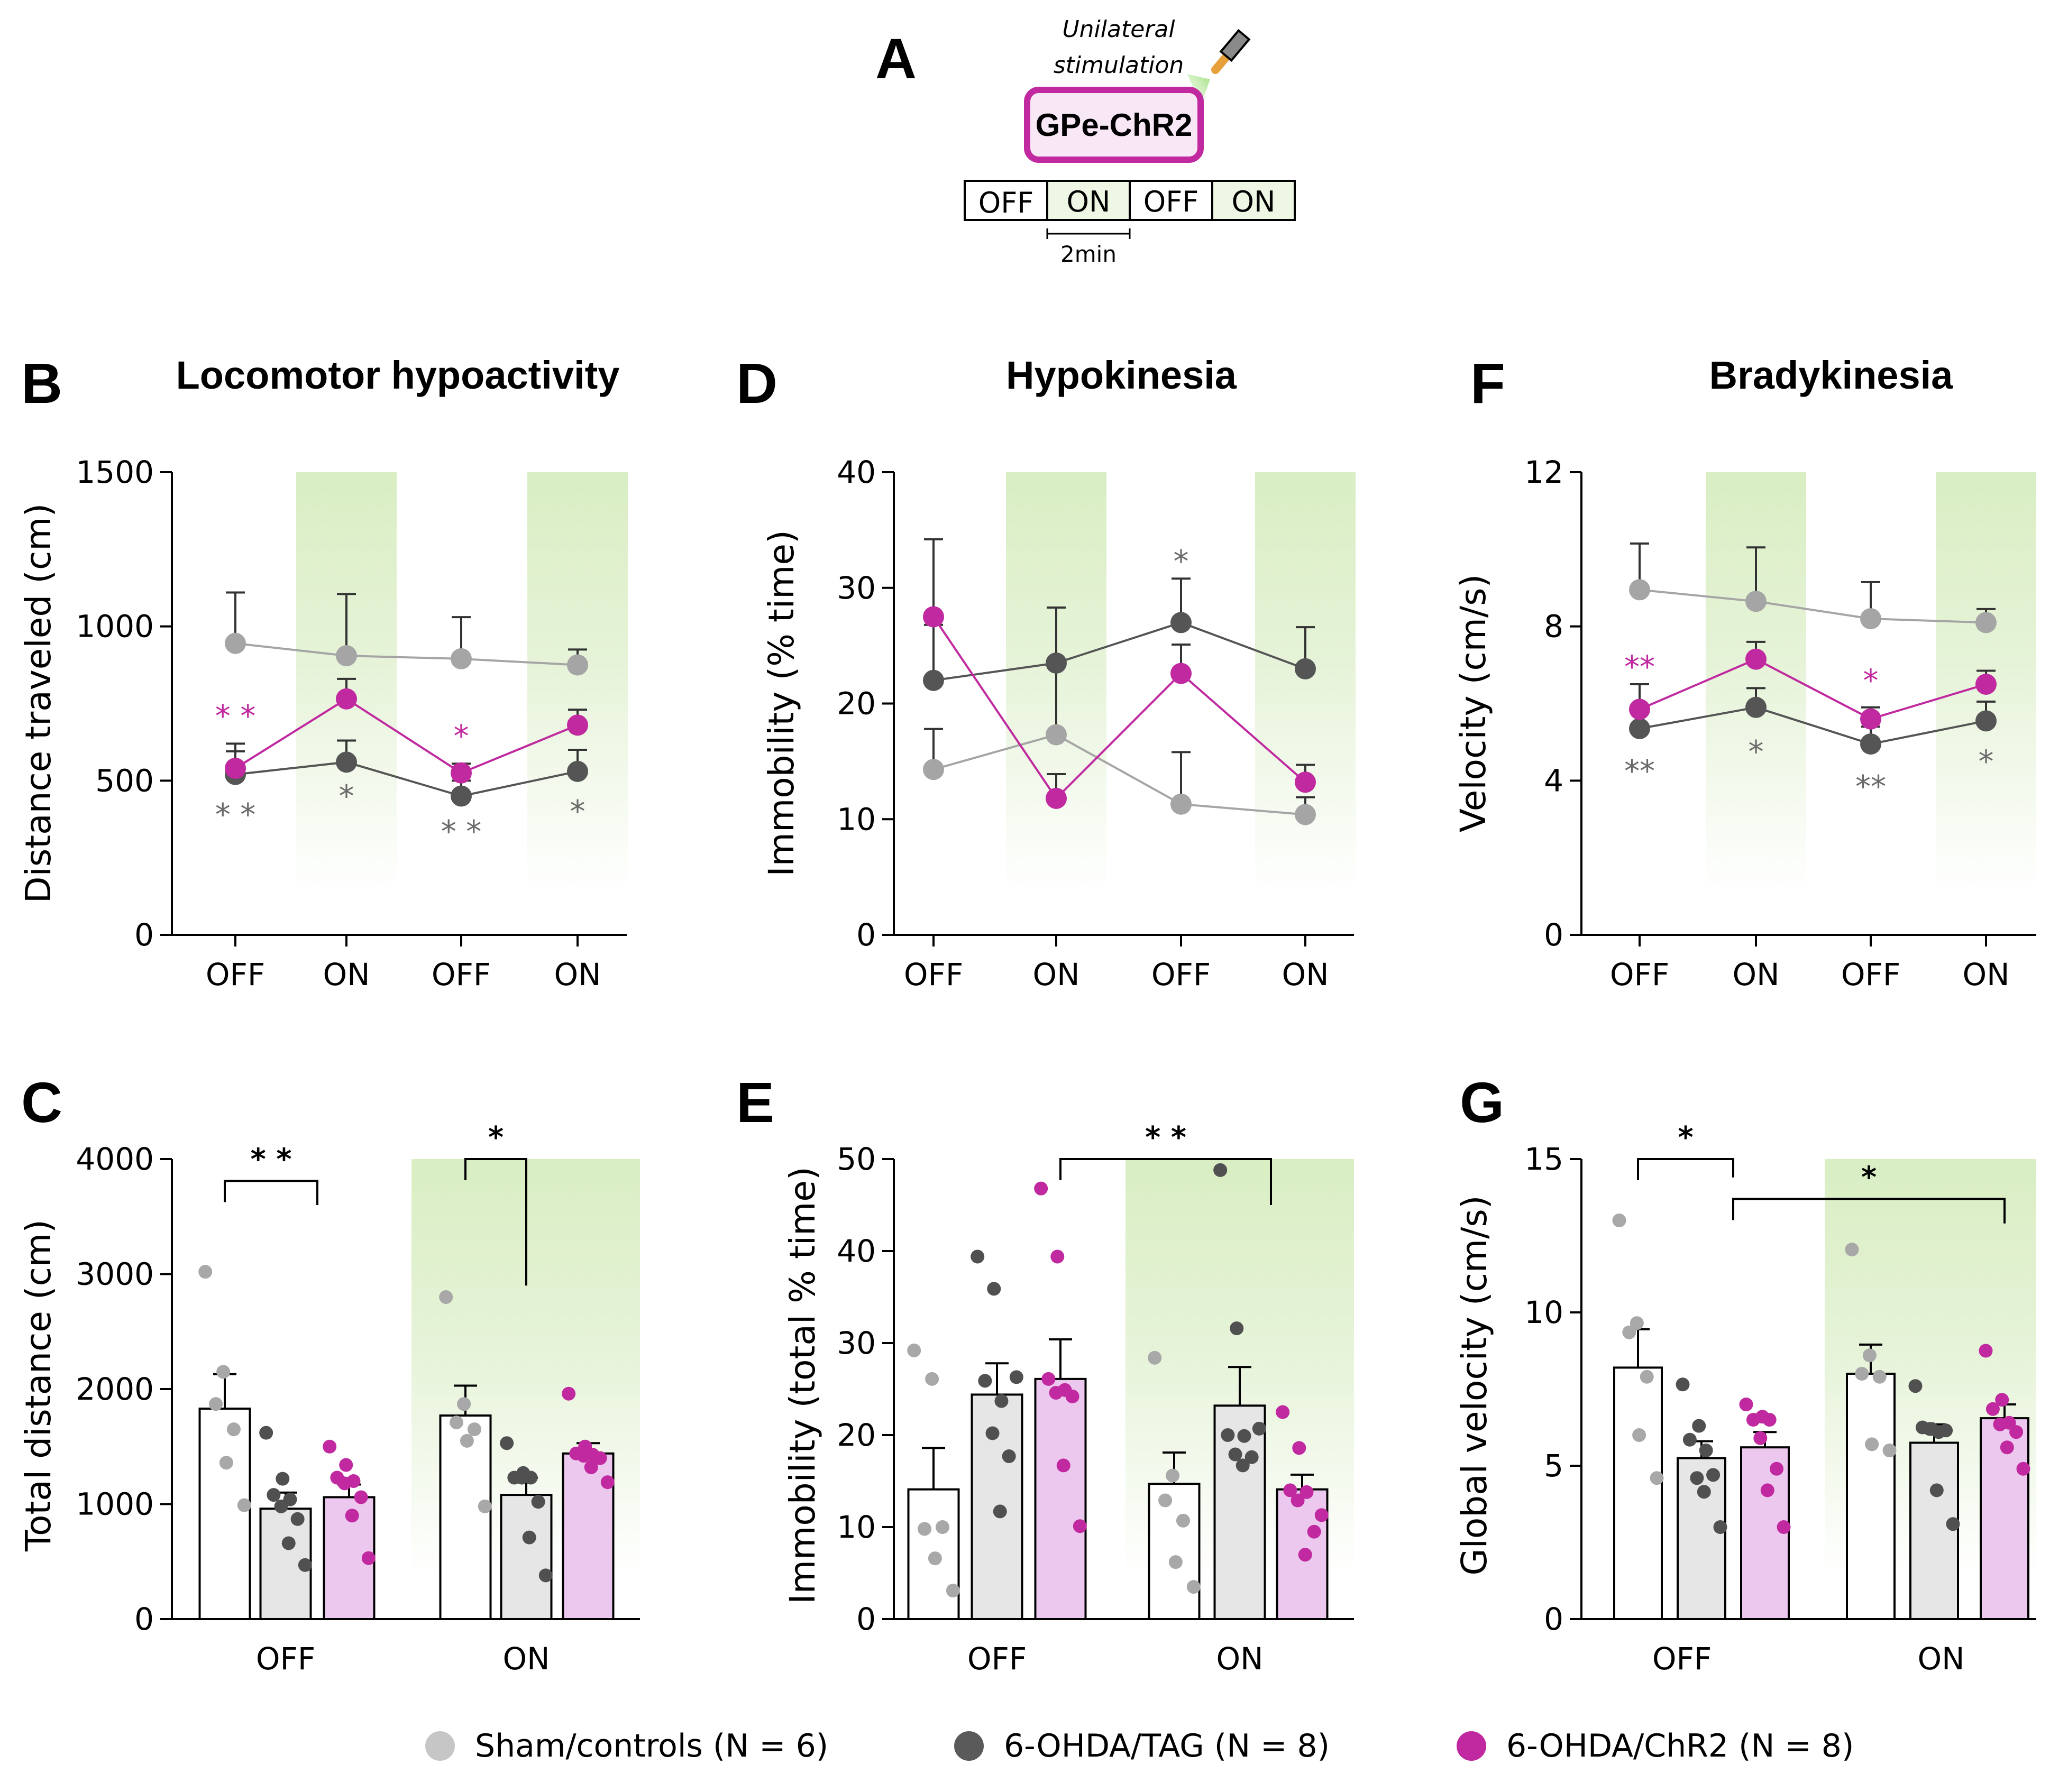 The width and height of the screenshot is (2068, 1792). Describe the element at coordinates (125, 780) in the screenshot. I see `y-tick-label: 500` at that location.